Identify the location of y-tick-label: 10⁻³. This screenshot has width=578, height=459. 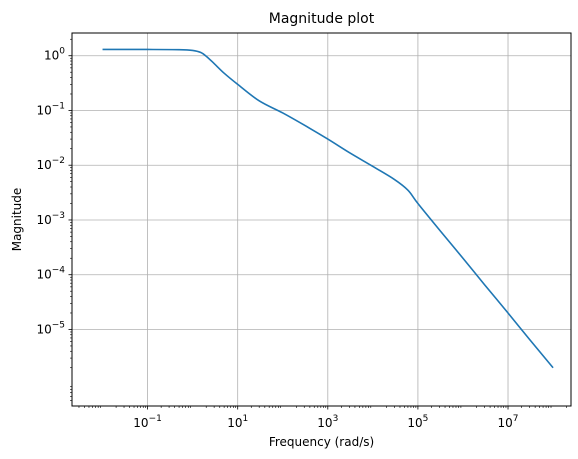
(50, 219).